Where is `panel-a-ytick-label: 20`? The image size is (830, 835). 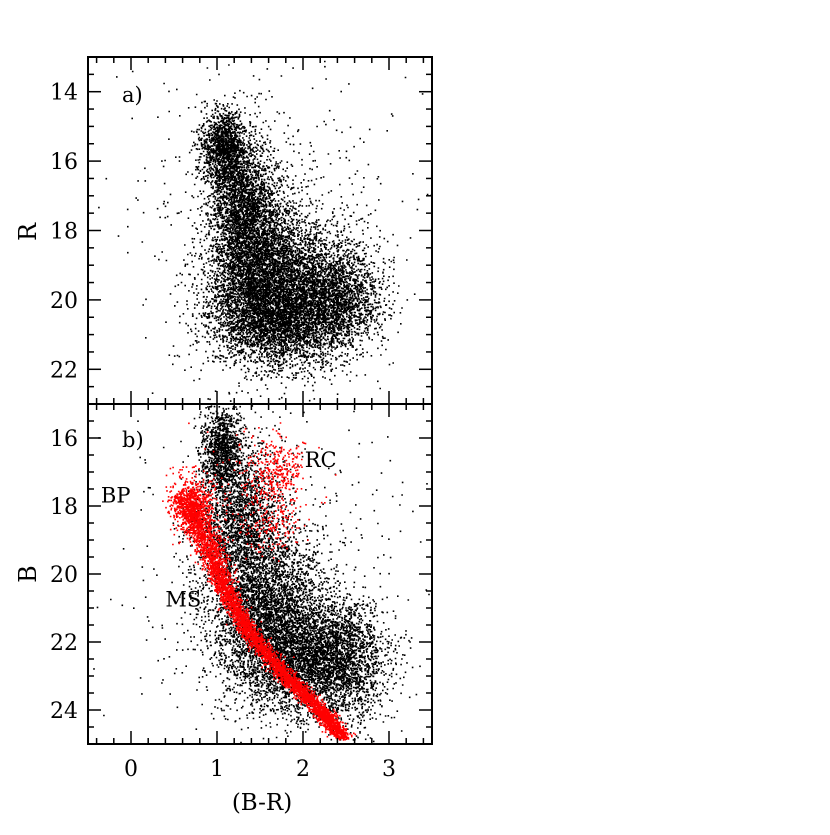
panel-a-ytick-label: 20 is located at coordinates (64, 301).